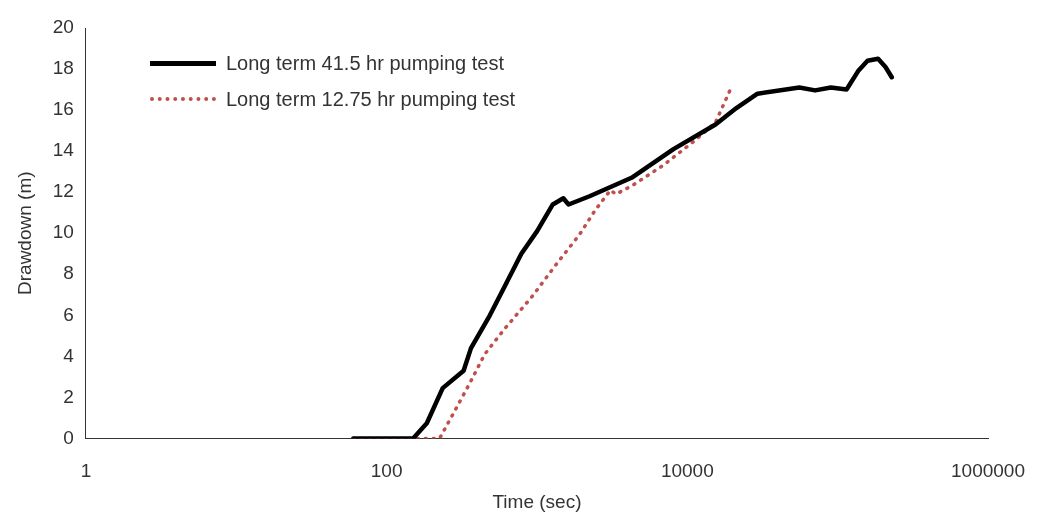  What do you see at coordinates (687, 471) in the screenshot?
I see `x-tick-label: 10000` at bounding box center [687, 471].